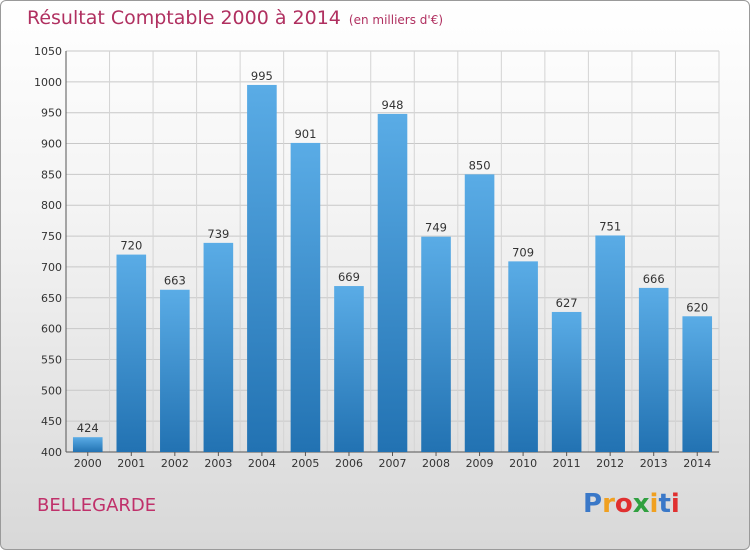  I want to click on bar-2009, so click(479, 313).